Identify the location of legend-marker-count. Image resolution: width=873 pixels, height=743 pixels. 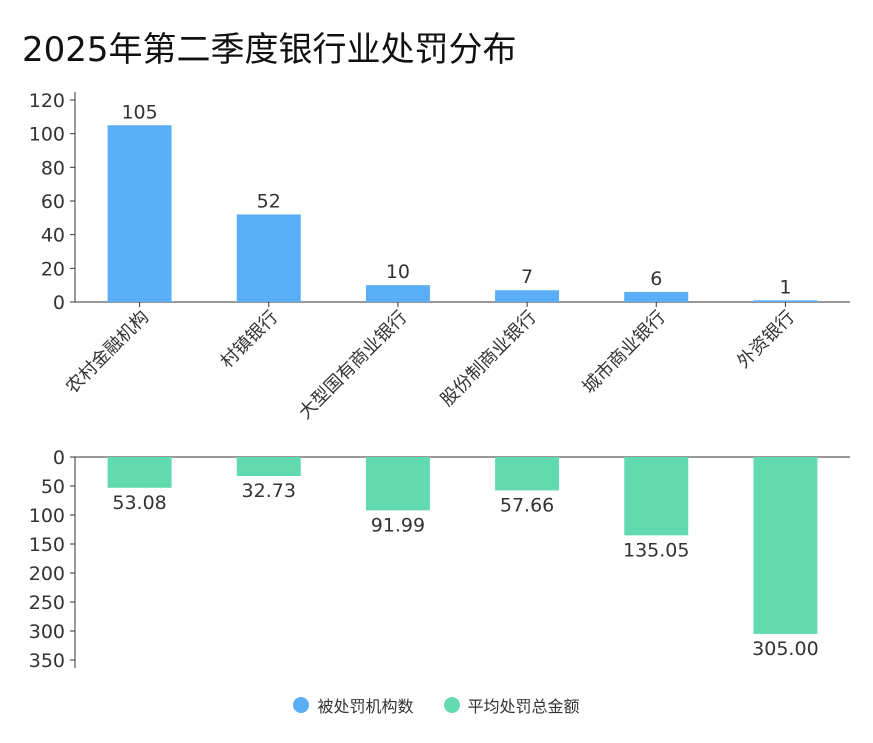
(301, 705).